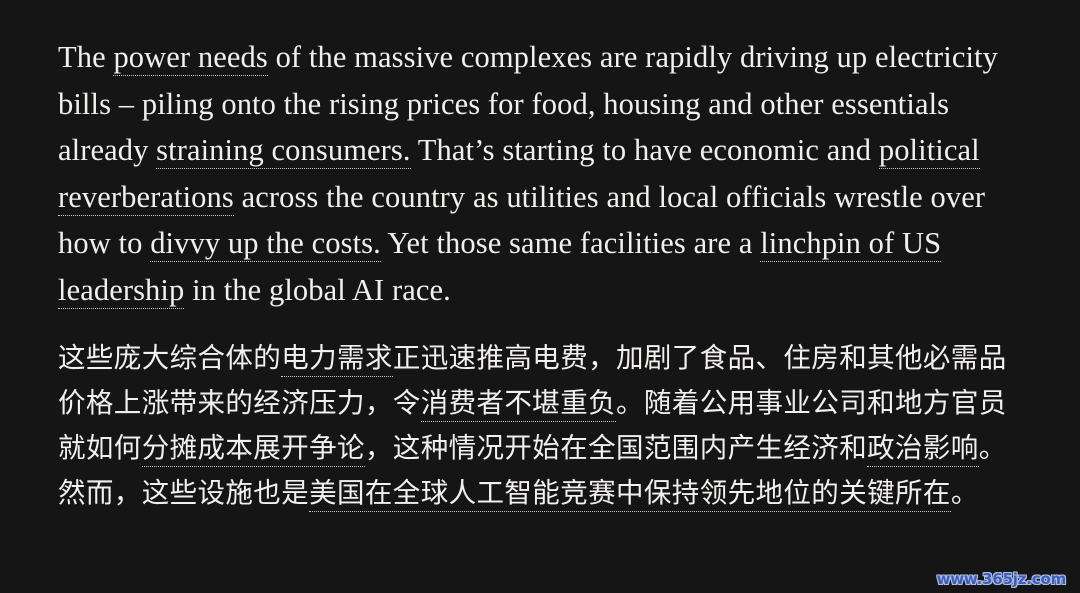  What do you see at coordinates (500, 267) in the screenshot?
I see `highlighted-phrase: linchpin of US leadership` at bounding box center [500, 267].